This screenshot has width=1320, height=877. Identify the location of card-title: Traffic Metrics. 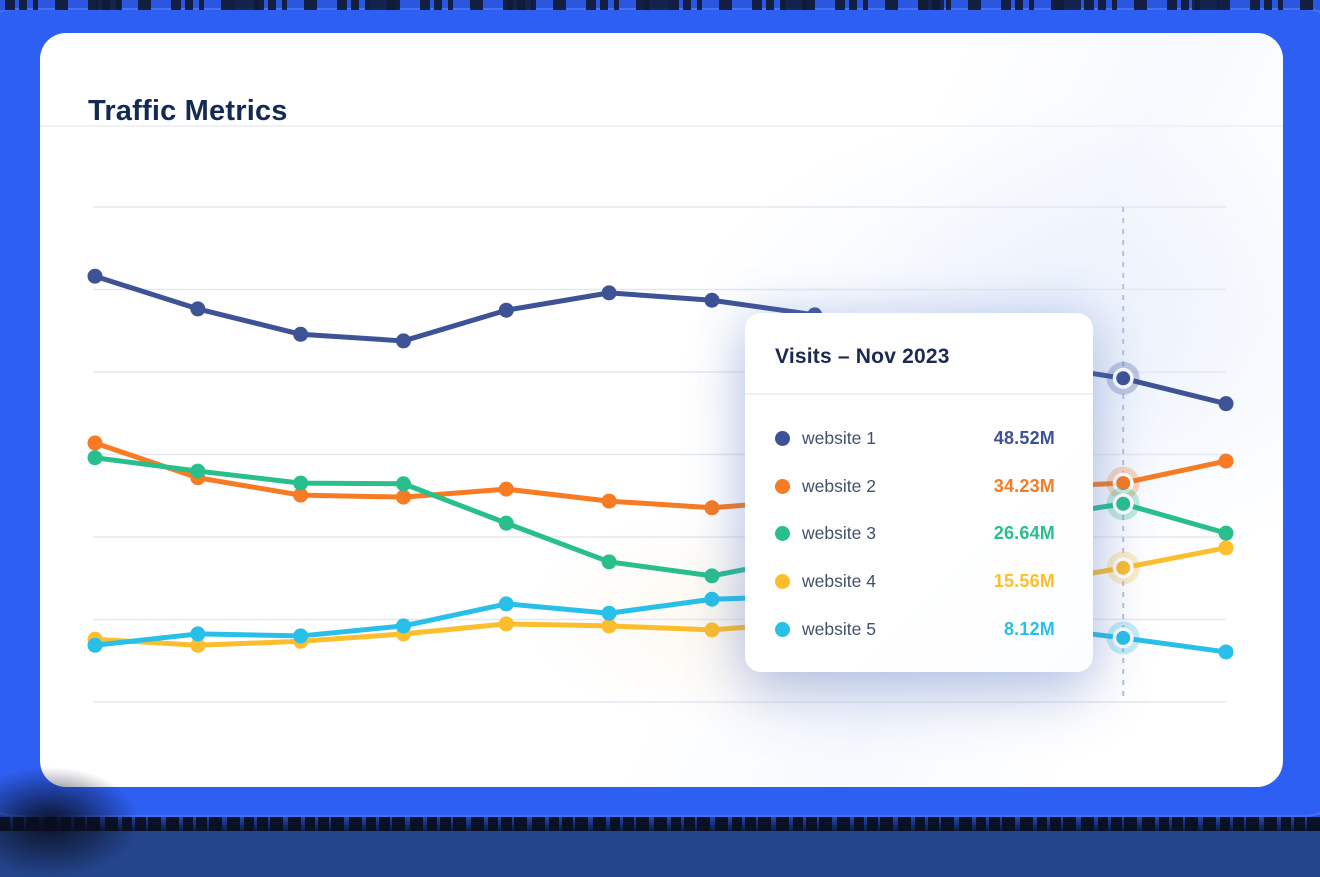
(188, 111).